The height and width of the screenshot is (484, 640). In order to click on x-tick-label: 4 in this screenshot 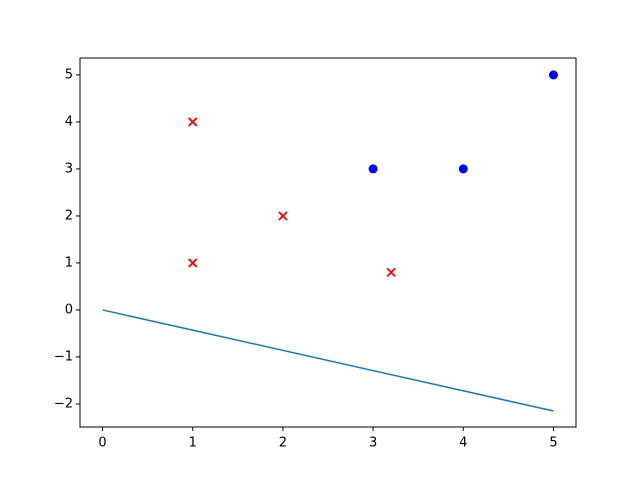, I will do `click(463, 443)`.